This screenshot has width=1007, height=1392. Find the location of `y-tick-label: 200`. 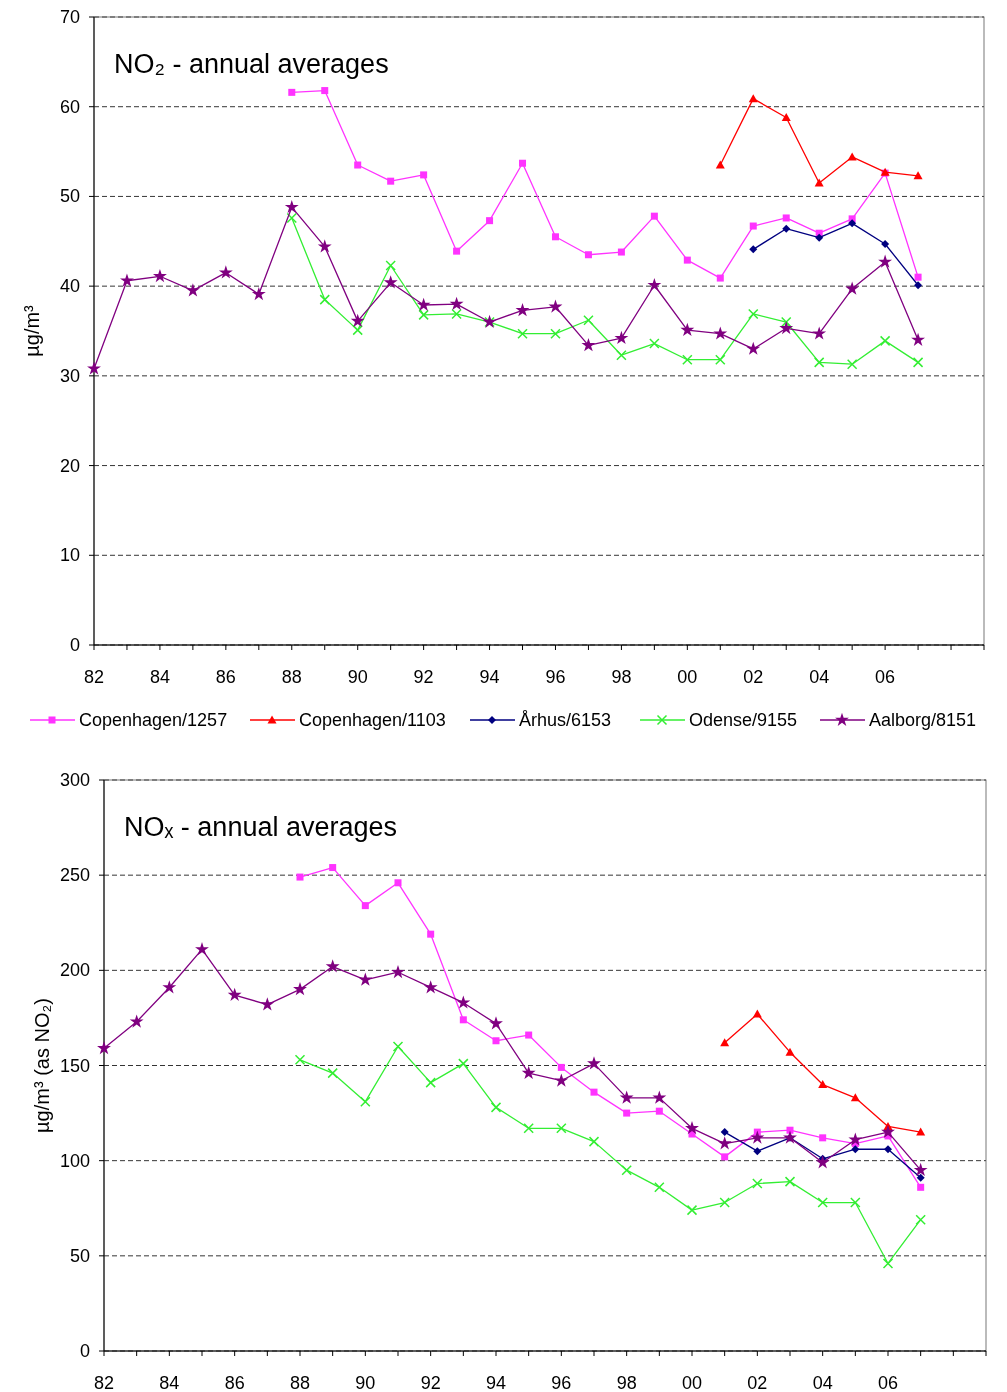

y-tick-label: 200 is located at coordinates (74, 970).